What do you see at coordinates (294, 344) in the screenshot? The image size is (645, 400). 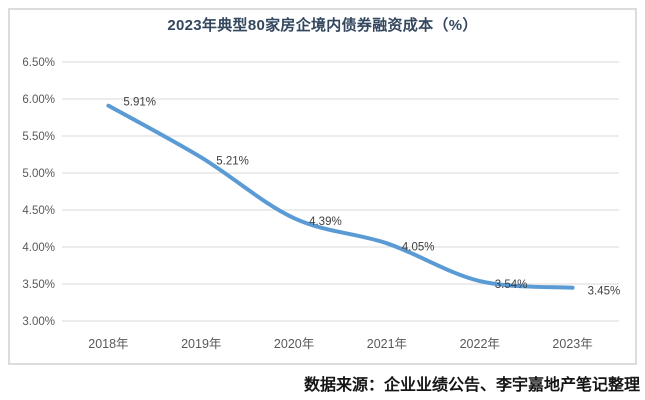 I see `x-tick-label: 2020年` at bounding box center [294, 344].